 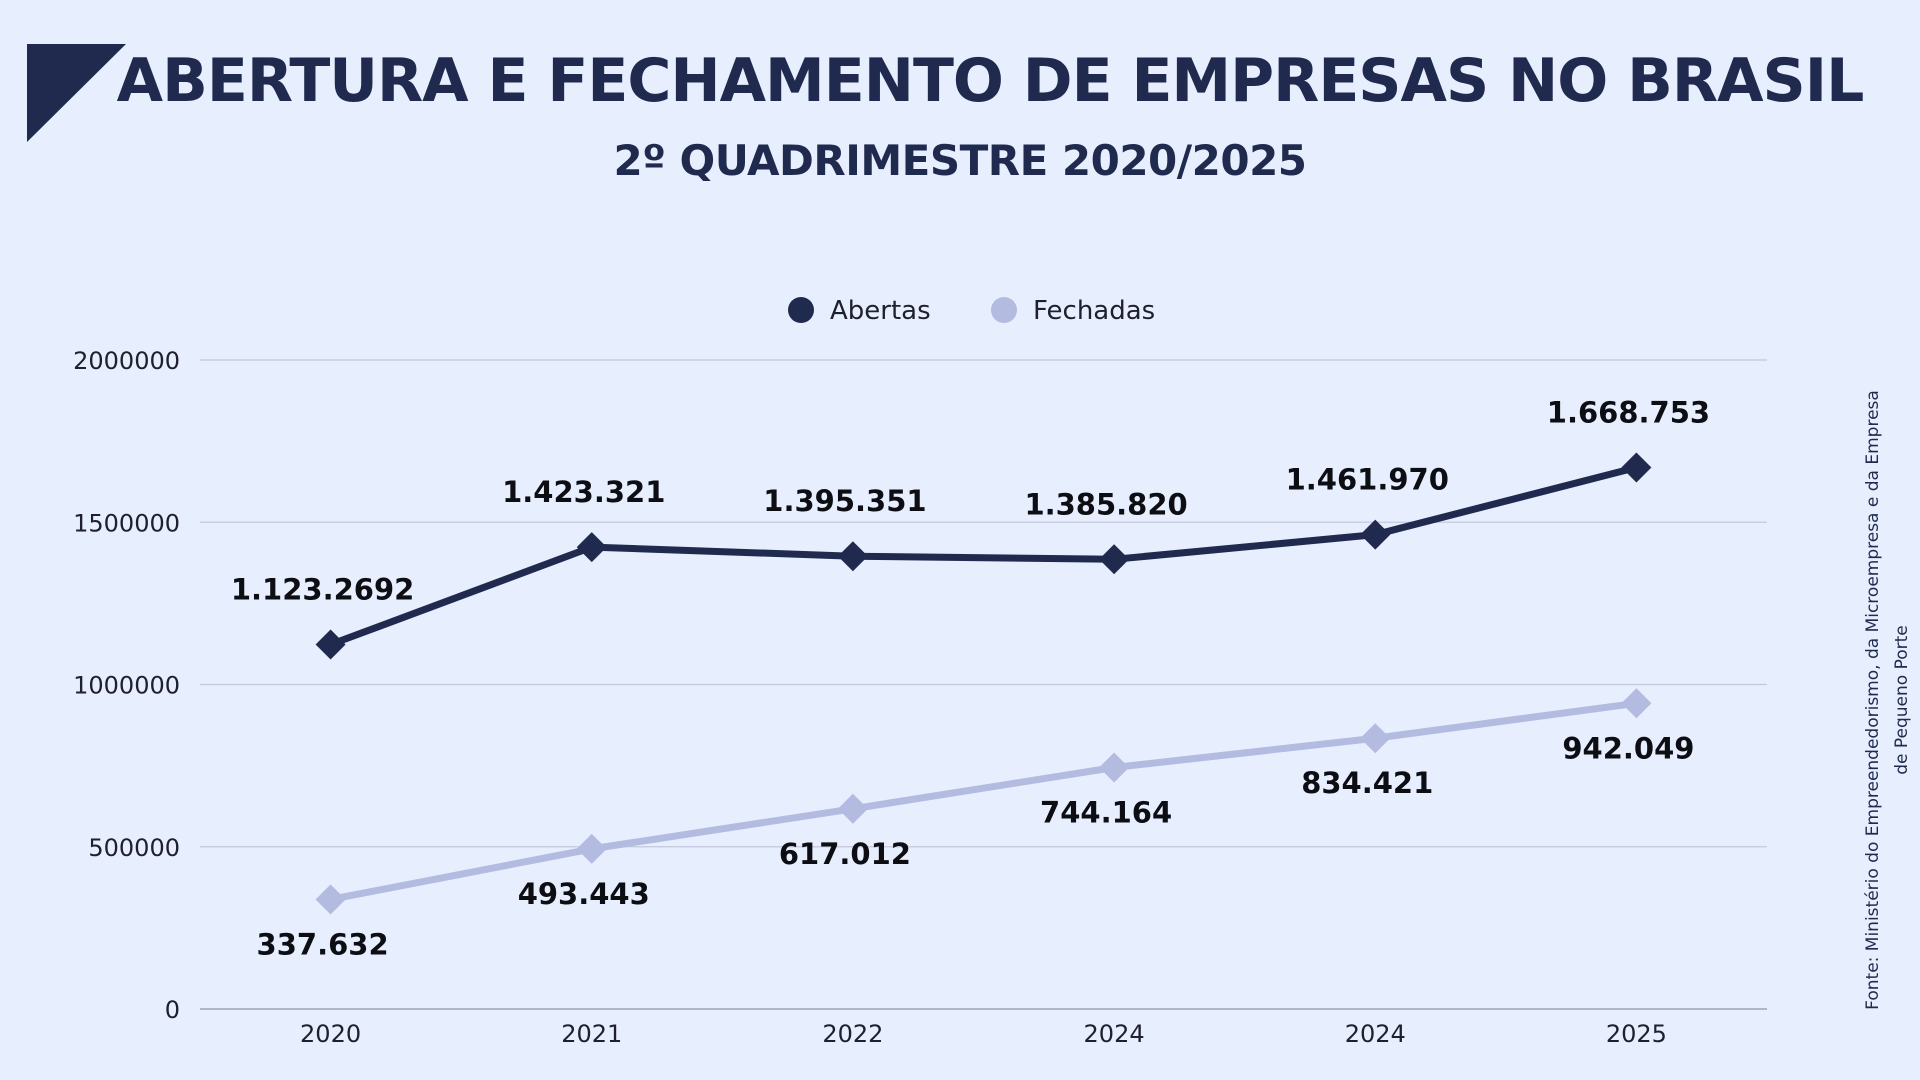 What do you see at coordinates (1628, 748) in the screenshot?
I see `data-label-fechadas: 942.049` at bounding box center [1628, 748].